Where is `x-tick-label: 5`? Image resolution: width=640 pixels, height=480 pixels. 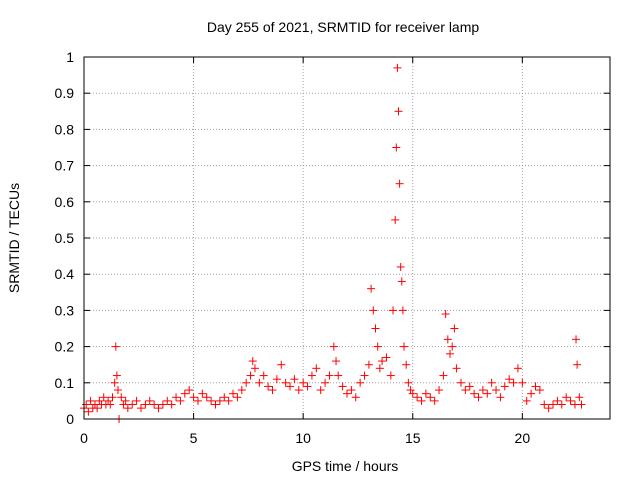
x-tick-label: 5 is located at coordinates (194, 438).